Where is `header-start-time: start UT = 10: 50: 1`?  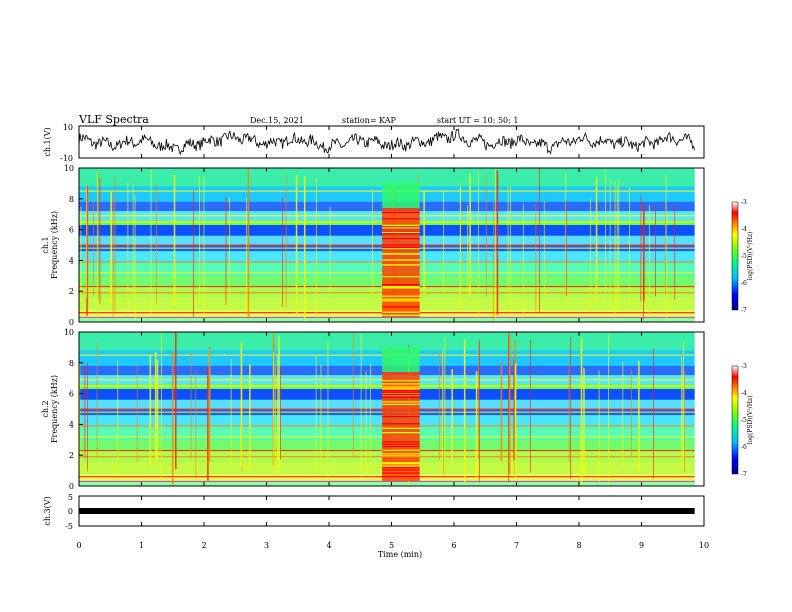
header-start-time: start UT = 10: 50: 1 is located at coordinates (477, 120).